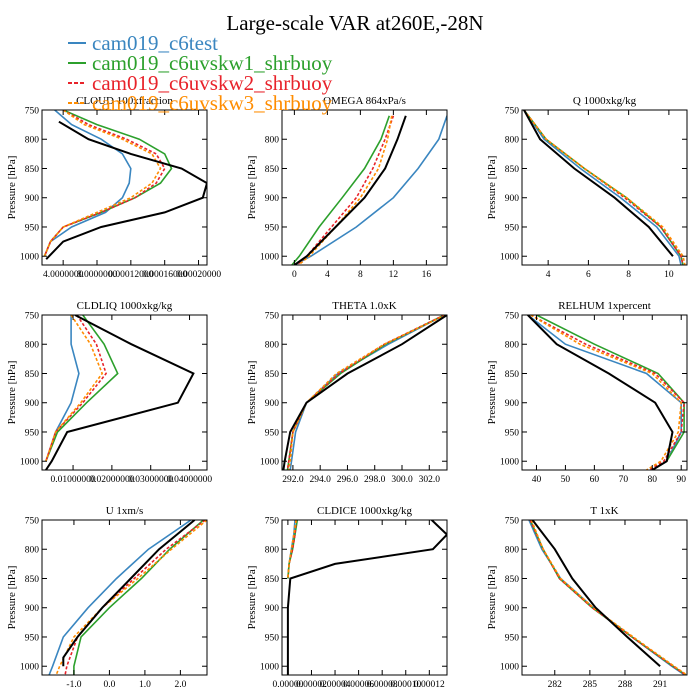 This screenshot has height=700, width=700. Describe the element at coordinates (327, 275) in the screenshot. I see `x-tick-label: 4` at that location.